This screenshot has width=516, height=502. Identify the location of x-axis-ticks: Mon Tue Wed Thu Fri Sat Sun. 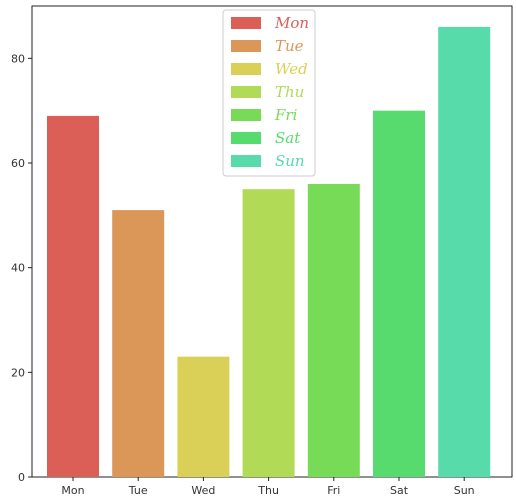
(268, 487).